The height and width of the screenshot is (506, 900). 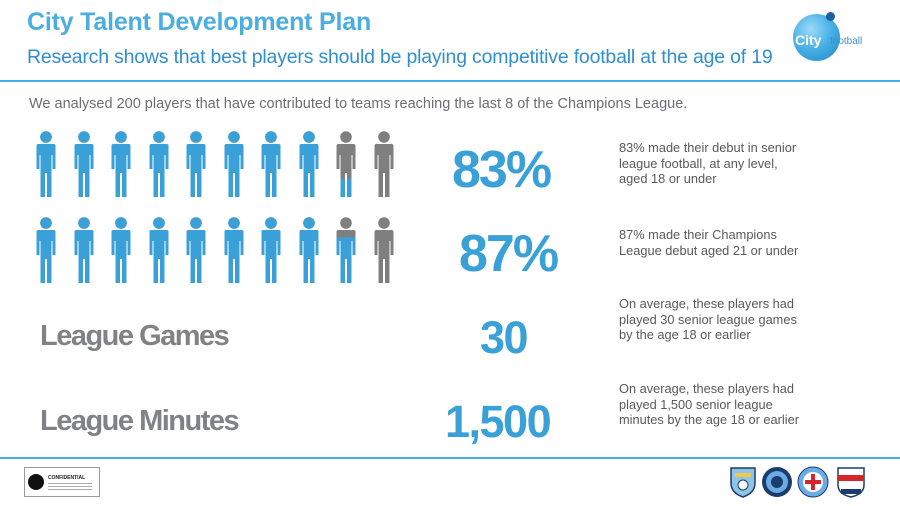 I want to click on footer-rule, so click(x=450, y=458).